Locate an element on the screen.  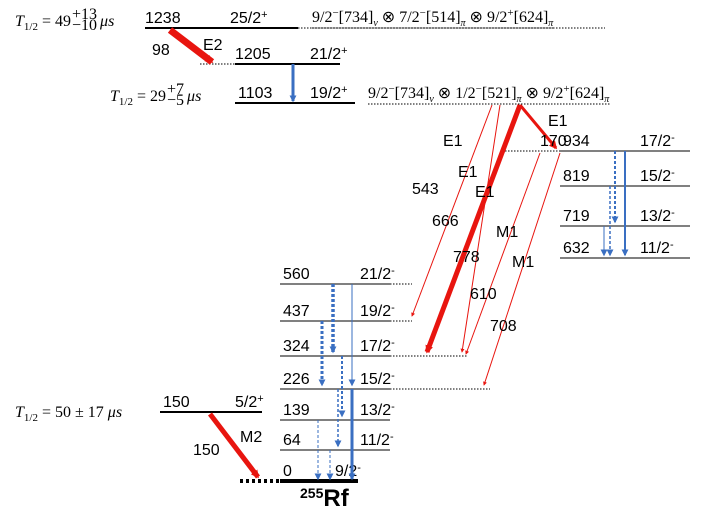
level-spin: 21/2+ is located at coordinates (329, 54).